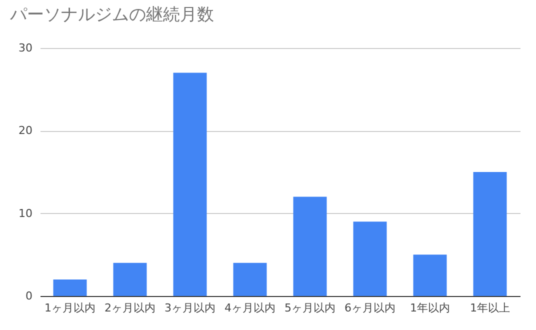  I want to click on x-tick-label: 6ヶ月以内, so click(370, 308).